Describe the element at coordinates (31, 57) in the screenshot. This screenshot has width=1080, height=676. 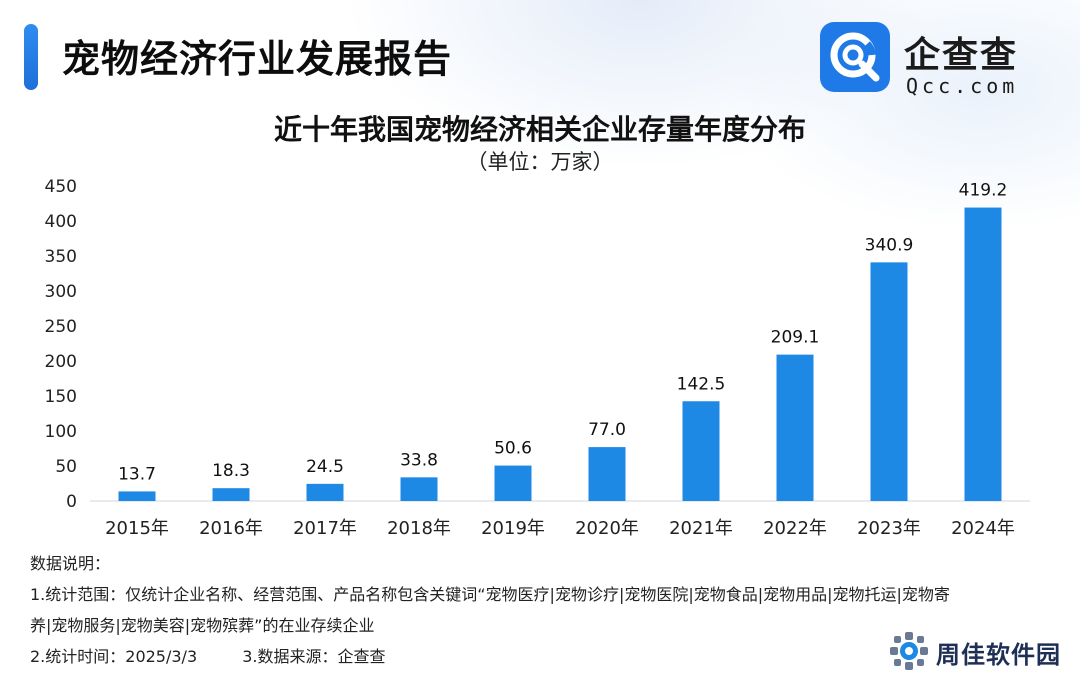
I see `title-accent-bar` at that location.